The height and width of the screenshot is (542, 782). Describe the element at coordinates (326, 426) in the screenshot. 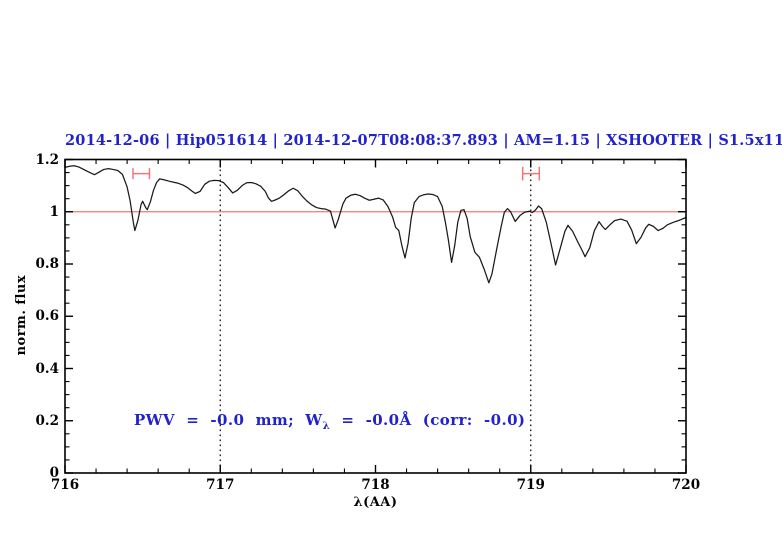

I see `pwv-annotation-subscript: λ` at that location.